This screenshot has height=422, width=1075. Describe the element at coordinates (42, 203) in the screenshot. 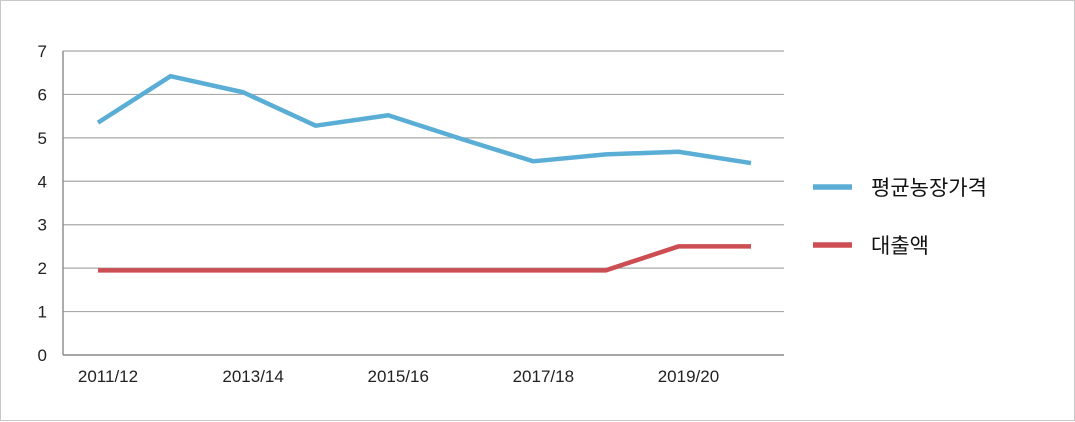

I see `y-tick-labels: 0 1 2 3 4 5 6 7` at that location.